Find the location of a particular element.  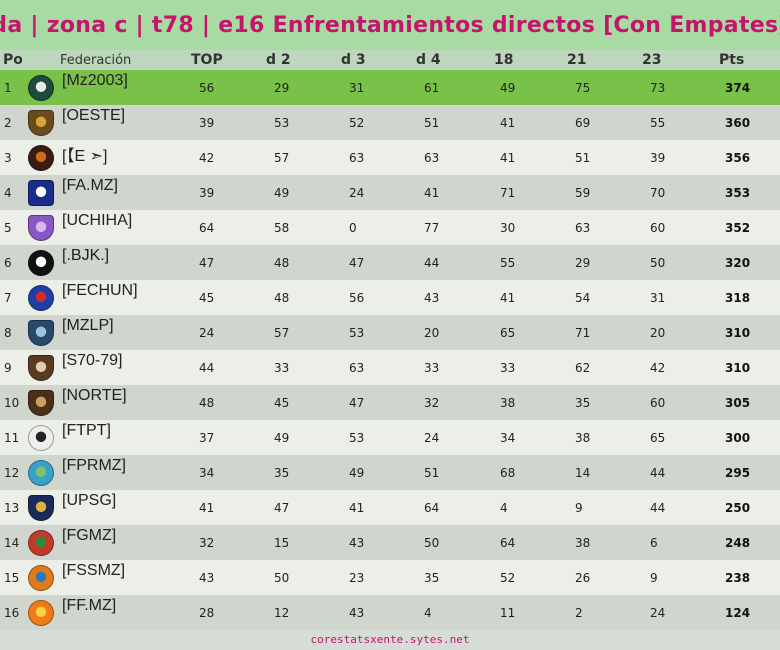

row-federation-name: [FF.MZ] is located at coordinates (89, 605).